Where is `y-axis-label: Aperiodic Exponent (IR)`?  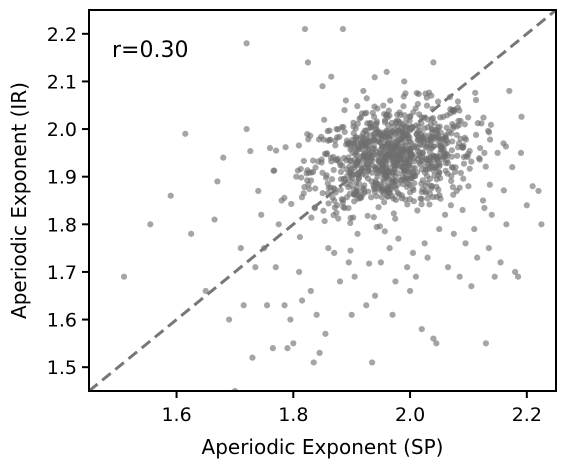
y-axis-label: Aperiodic Exponent (IR) is located at coordinates (19, 200).